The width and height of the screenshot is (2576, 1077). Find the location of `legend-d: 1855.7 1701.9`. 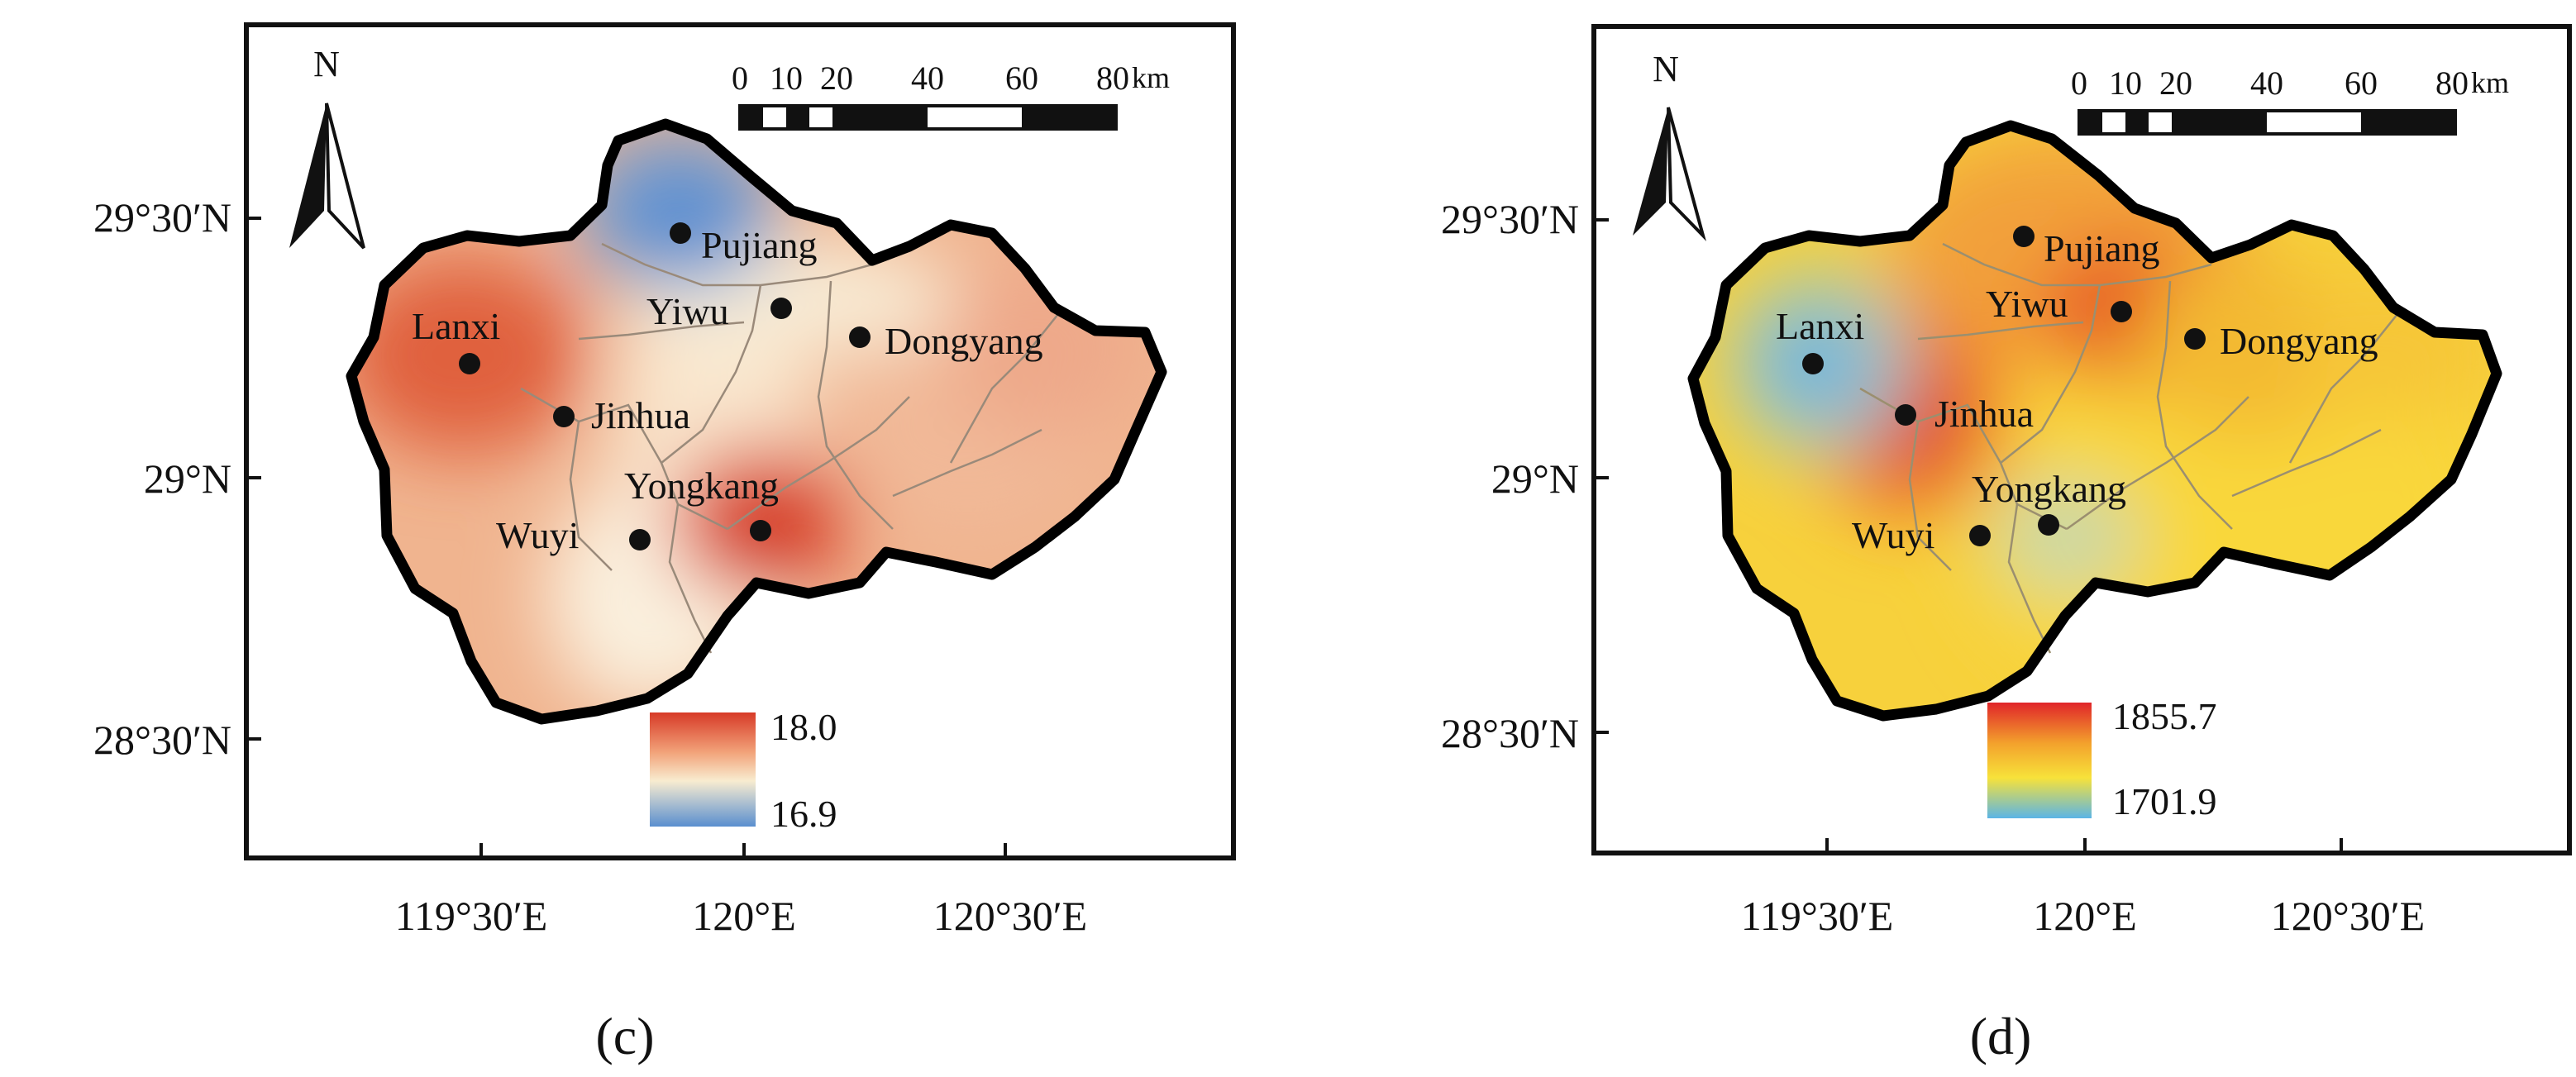

legend-d: 1855.7 1701.9 is located at coordinates (2102, 759).